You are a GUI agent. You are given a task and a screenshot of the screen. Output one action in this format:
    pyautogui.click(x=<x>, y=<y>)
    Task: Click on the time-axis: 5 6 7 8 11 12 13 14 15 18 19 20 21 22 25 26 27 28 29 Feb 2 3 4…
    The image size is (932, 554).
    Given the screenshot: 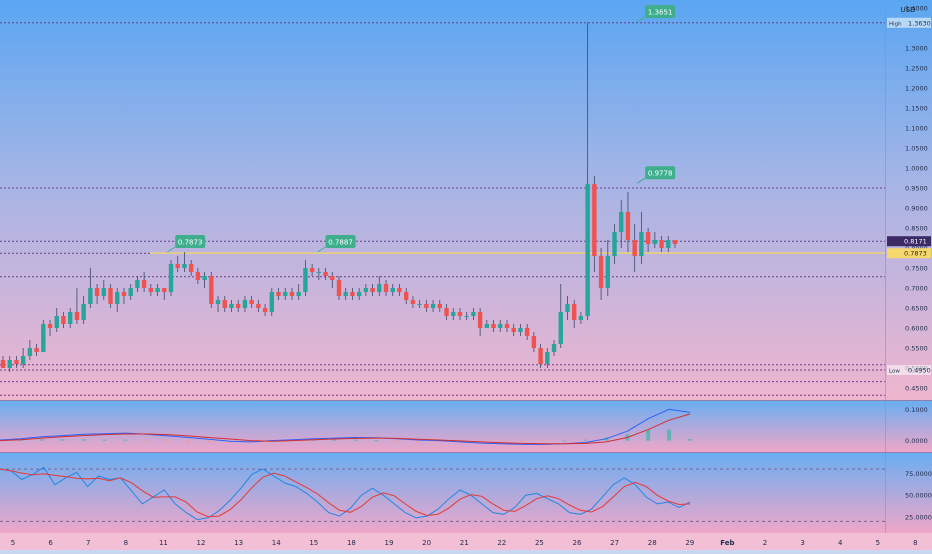 What is the action you would take?
    pyautogui.click(x=464, y=543)
    